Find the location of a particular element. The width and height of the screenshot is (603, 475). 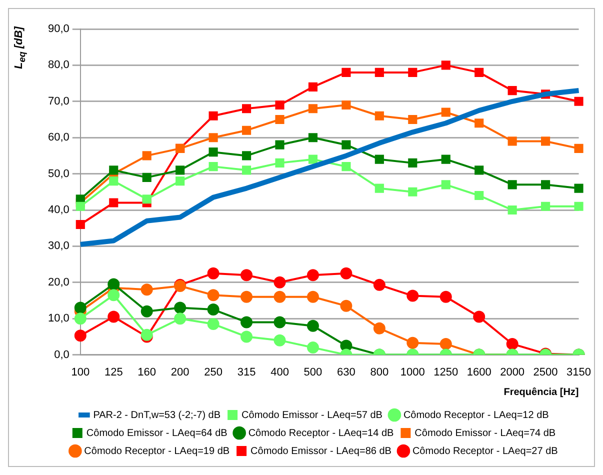

x-tick-label: 315 is located at coordinates (246, 372).